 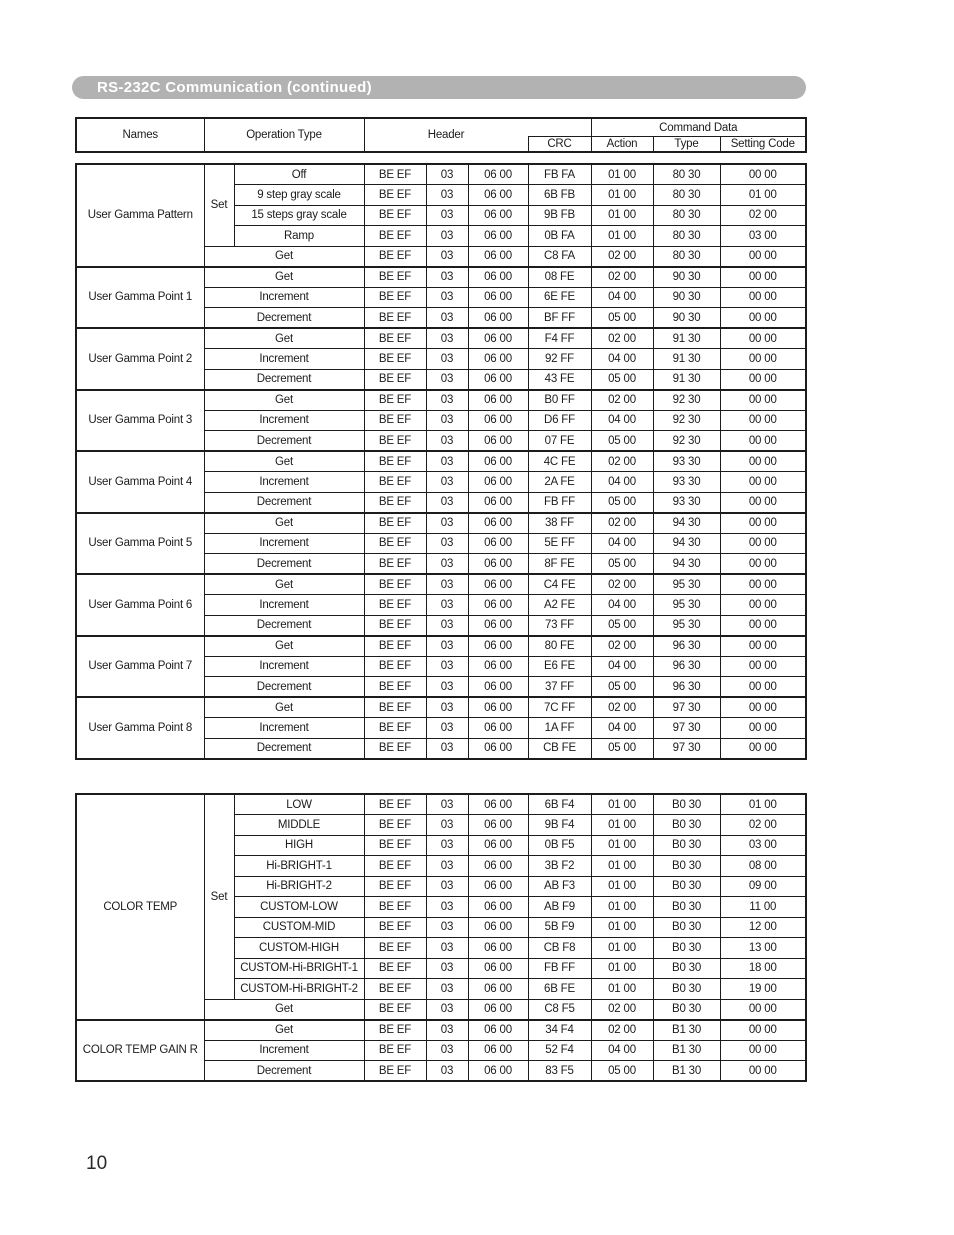 What do you see at coordinates (140, 135) in the screenshot?
I see `column-header-names: Names` at bounding box center [140, 135].